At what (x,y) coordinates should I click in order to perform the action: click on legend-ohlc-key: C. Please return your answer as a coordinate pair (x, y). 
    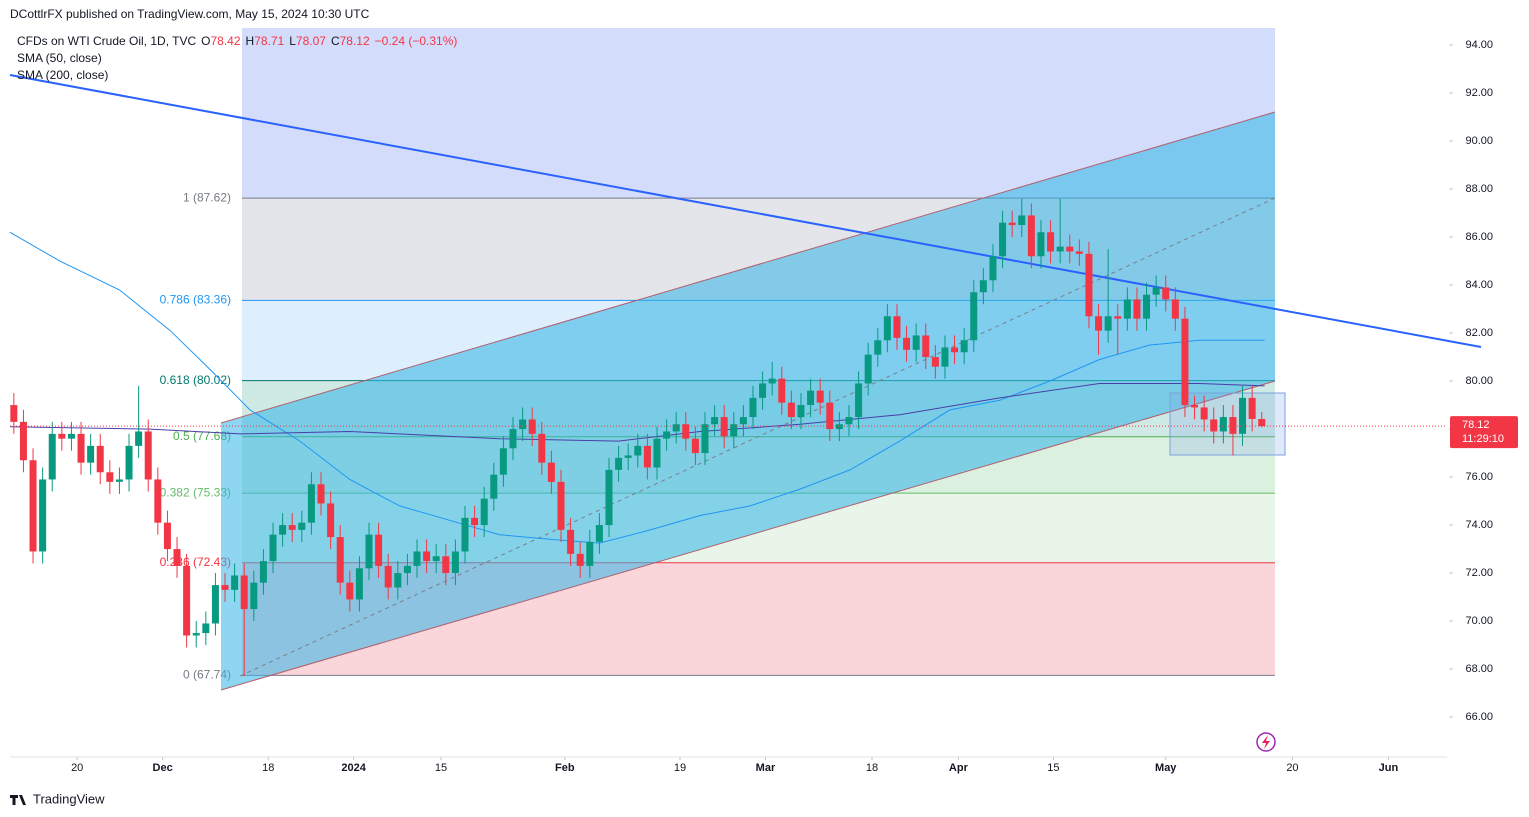
    Looking at the image, I should click on (335, 41).